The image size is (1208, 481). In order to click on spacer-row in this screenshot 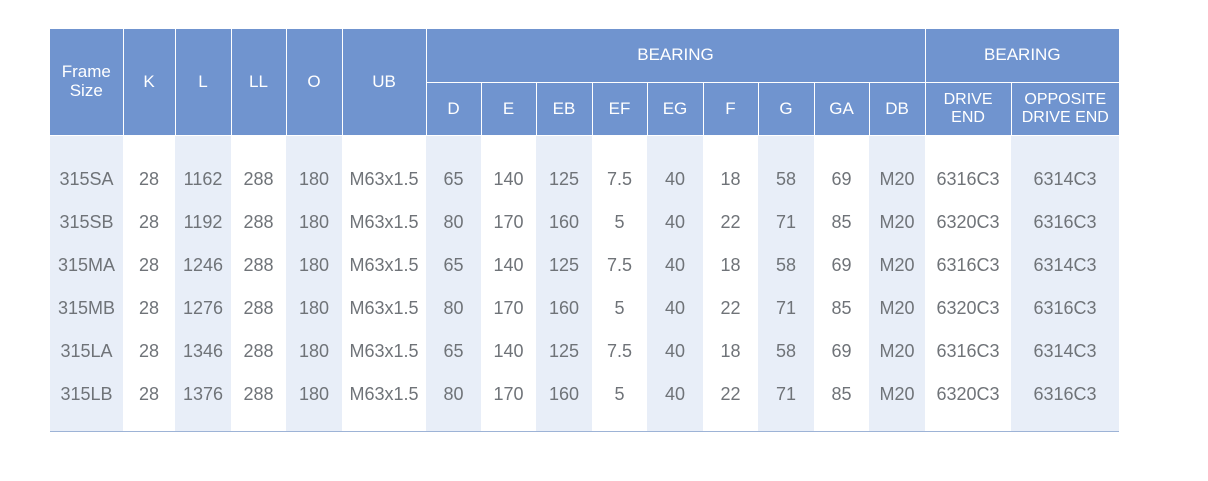, I will do `click(585, 424)`.